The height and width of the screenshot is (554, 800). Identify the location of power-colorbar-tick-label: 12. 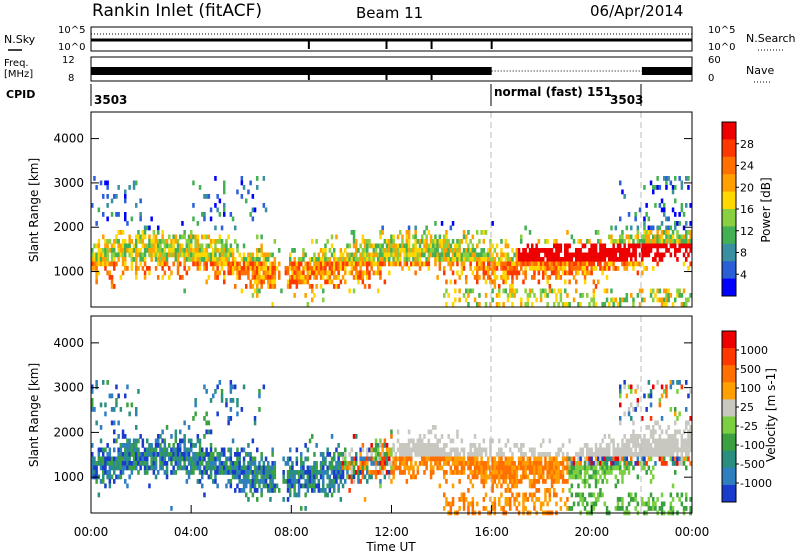
(747, 231).